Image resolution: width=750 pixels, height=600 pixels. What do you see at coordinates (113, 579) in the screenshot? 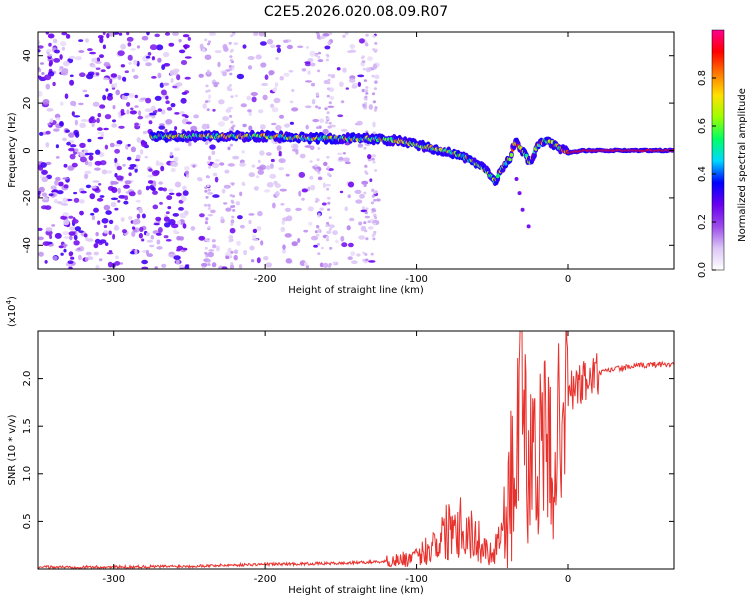
I see `x-tick-label: -300` at bounding box center [113, 579].